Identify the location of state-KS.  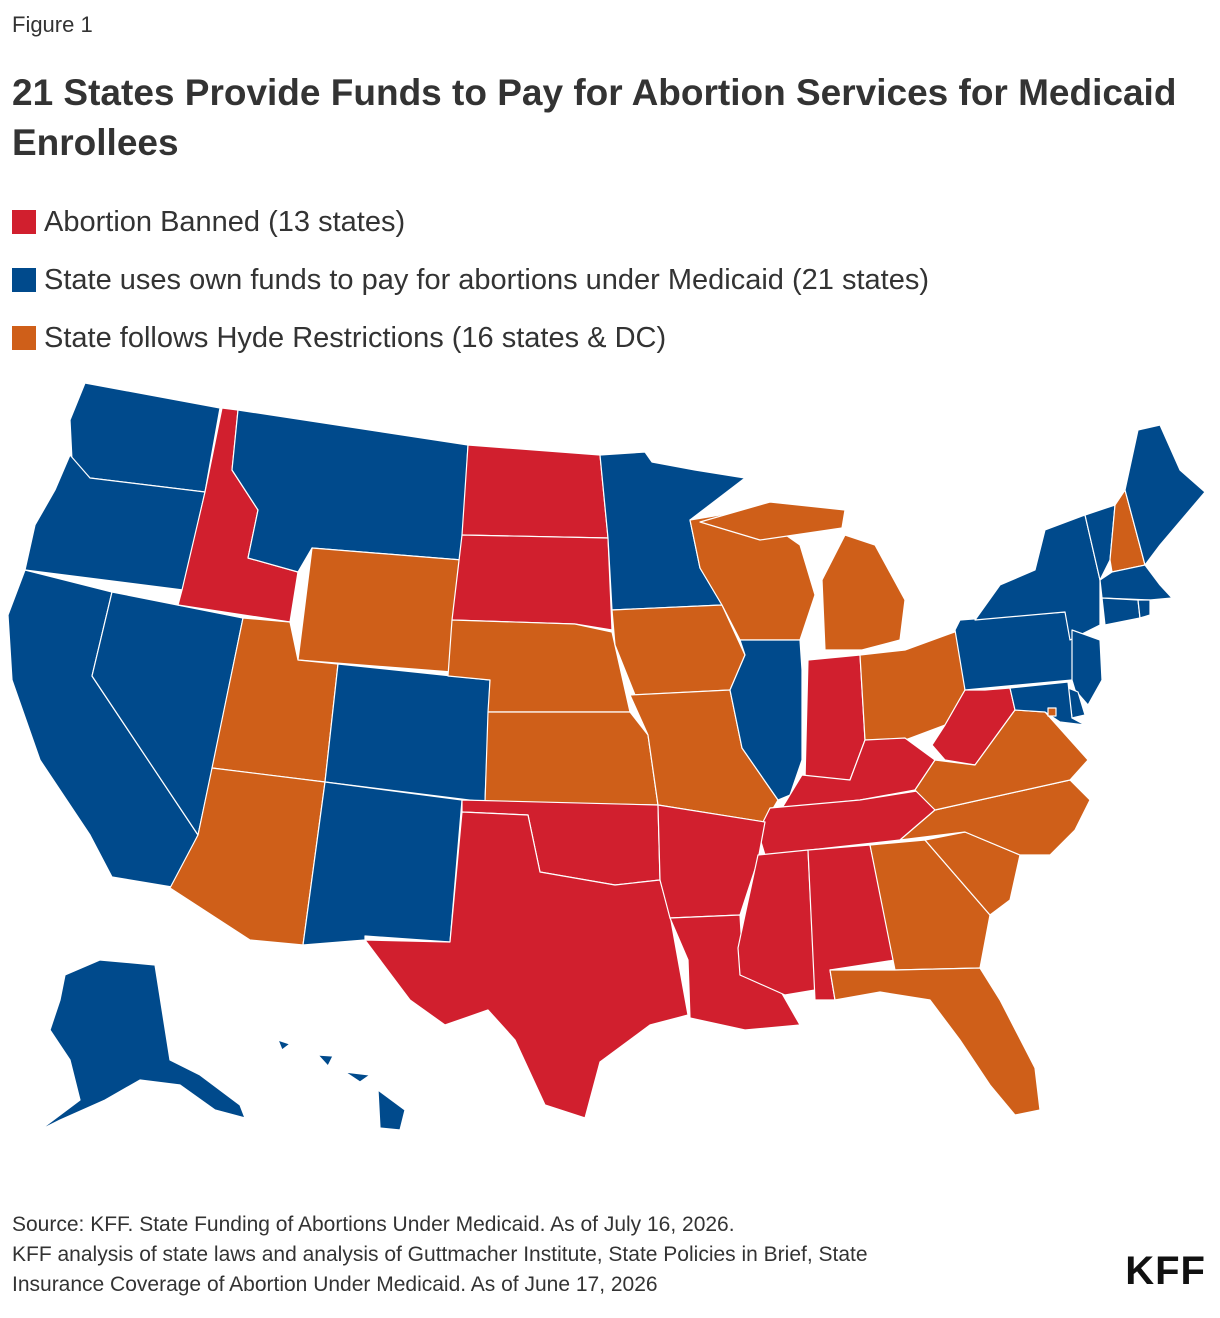
(571, 758).